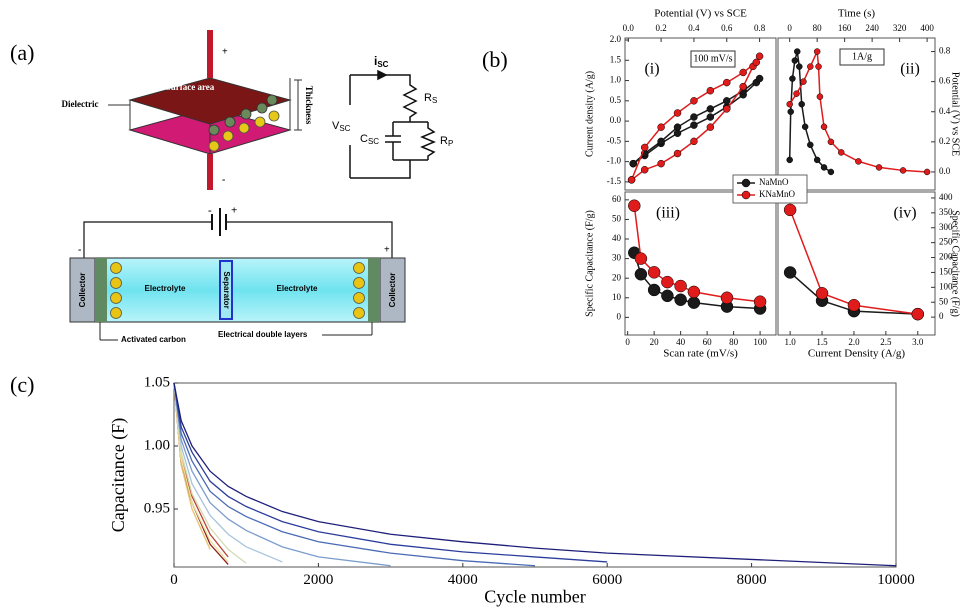 Image resolution: width=965 pixels, height=608 pixels. Describe the element at coordinates (174, 580) in the screenshot. I see `x-tick-label: 0` at that location.